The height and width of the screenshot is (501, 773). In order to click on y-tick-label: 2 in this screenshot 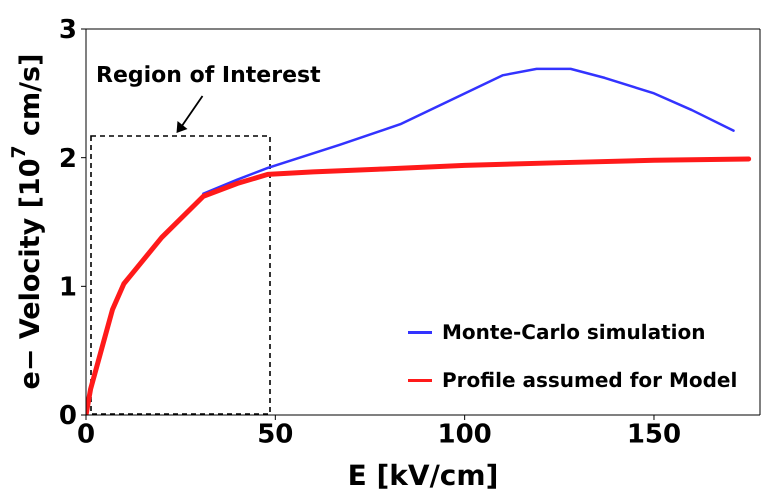, I will do `click(67, 159)`.